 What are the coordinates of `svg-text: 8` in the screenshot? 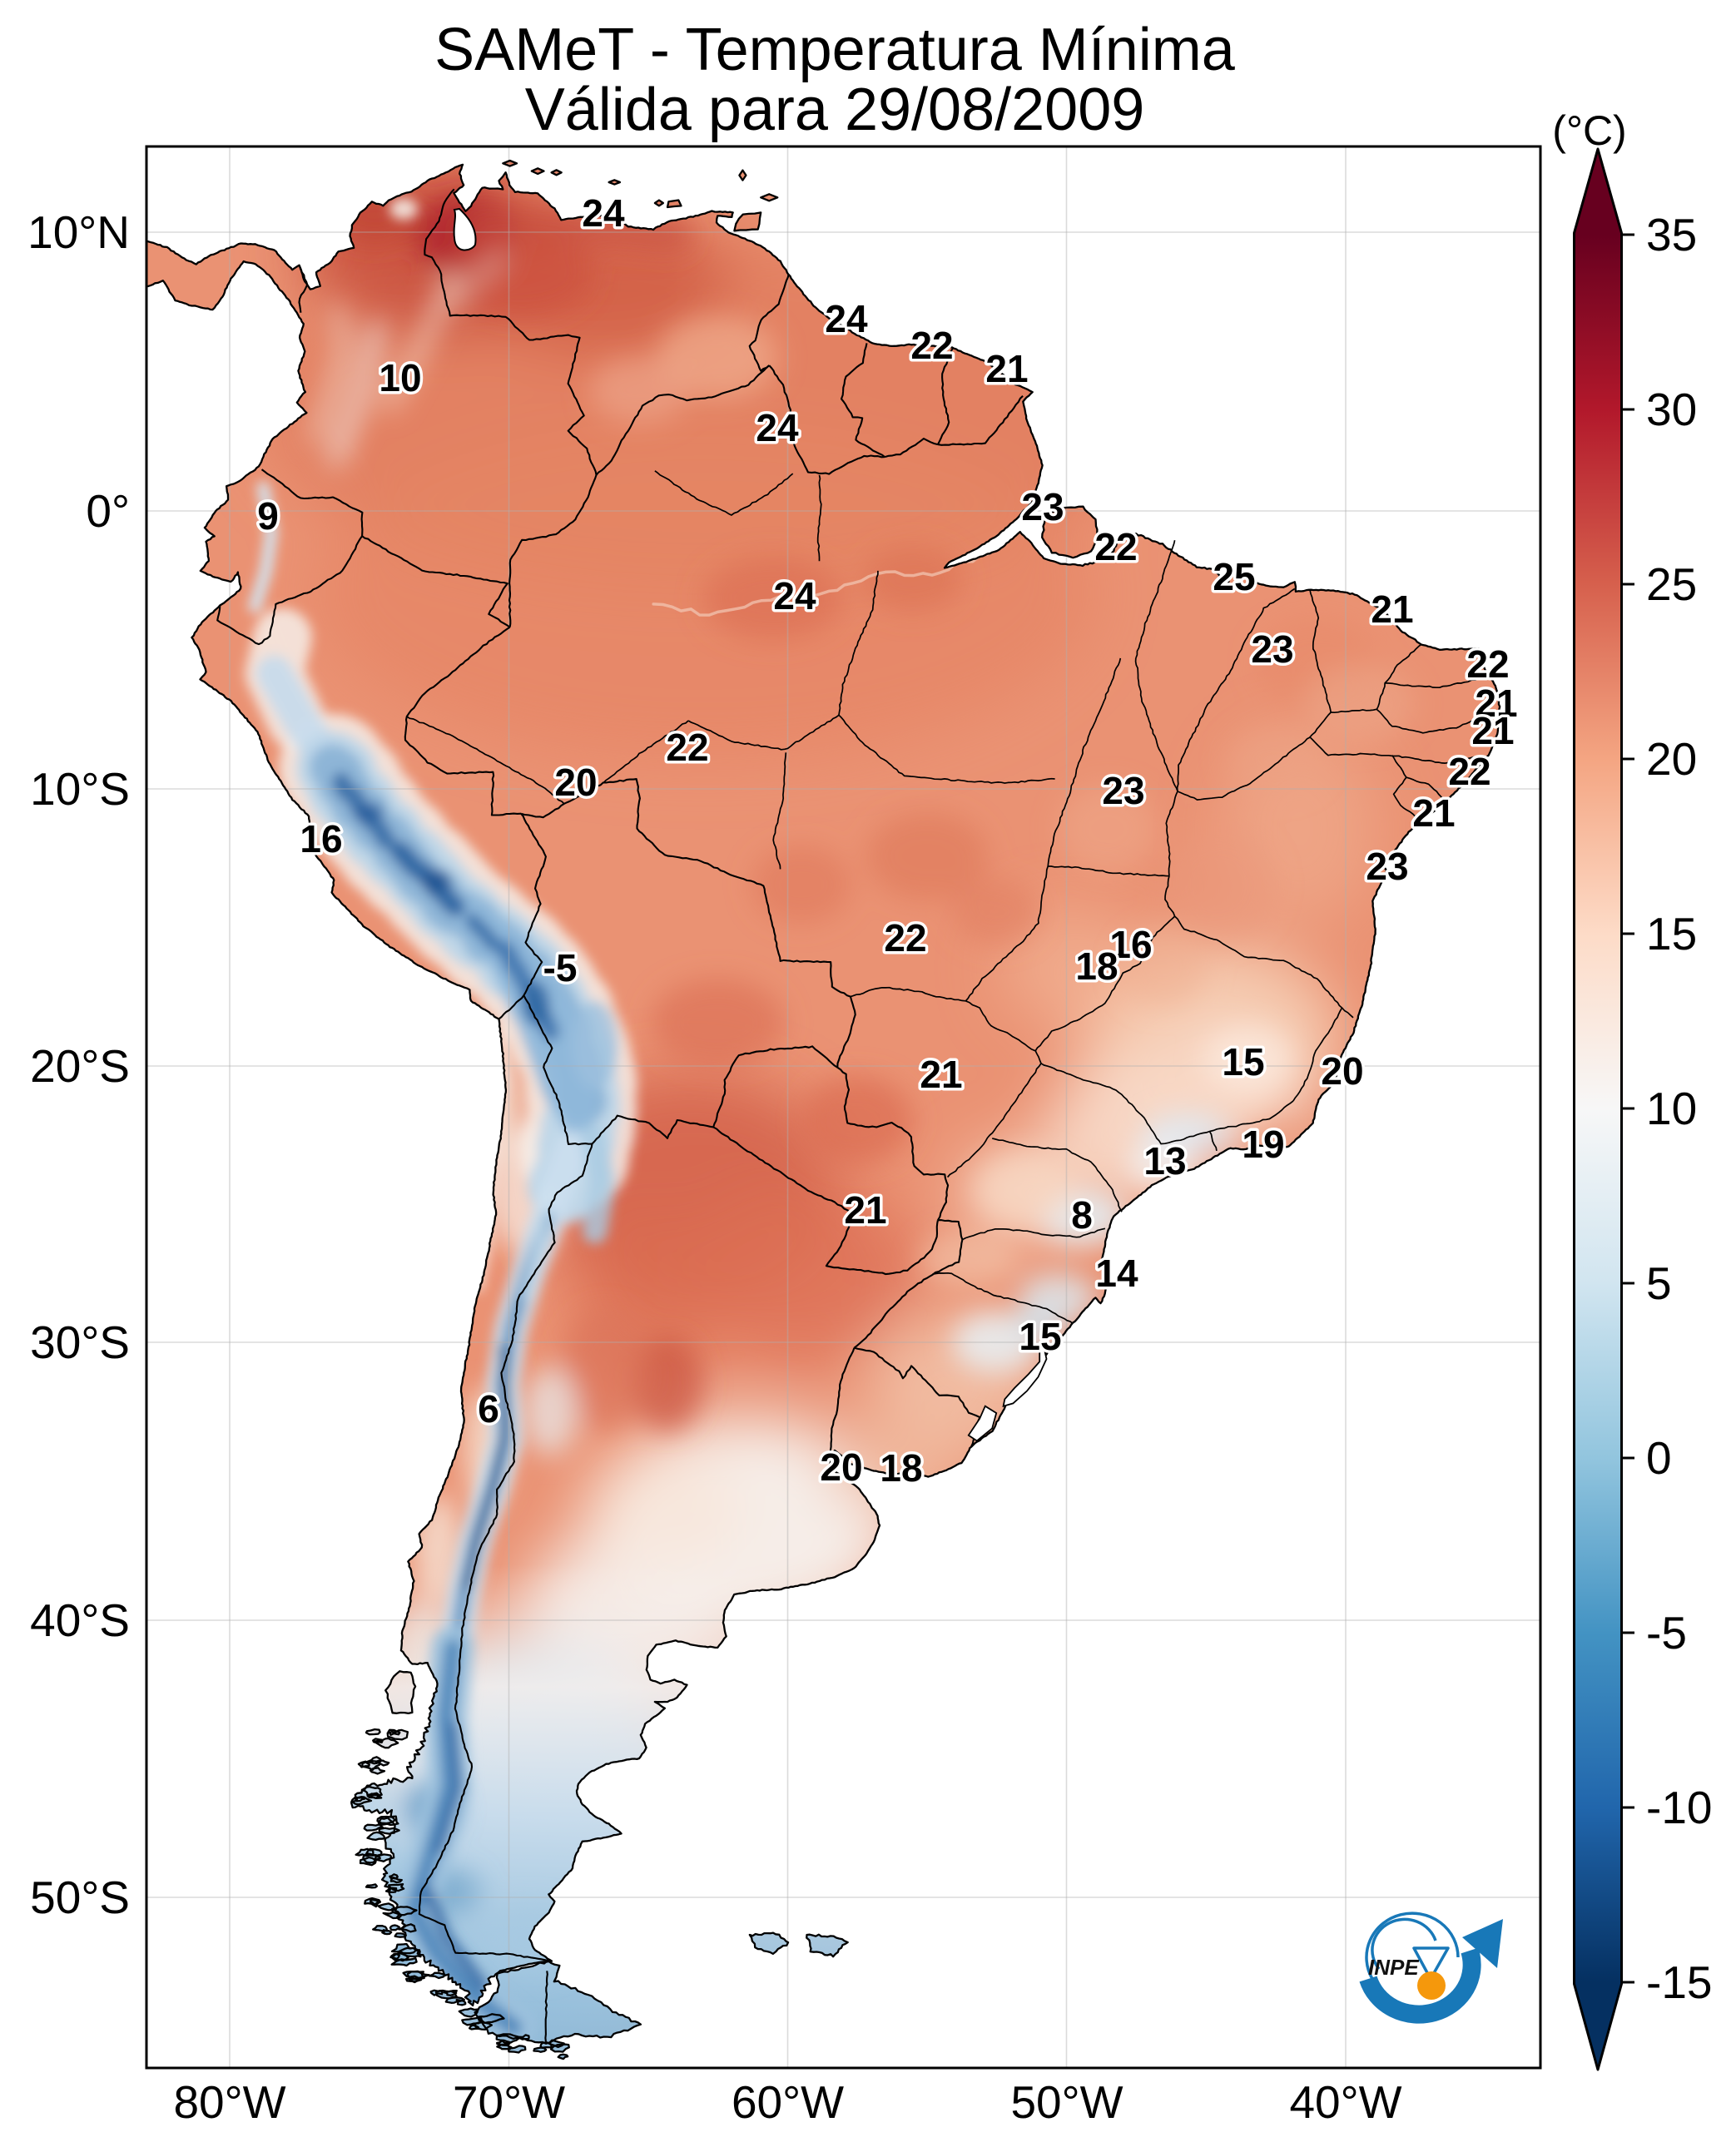 It's located at (1082, 1215).